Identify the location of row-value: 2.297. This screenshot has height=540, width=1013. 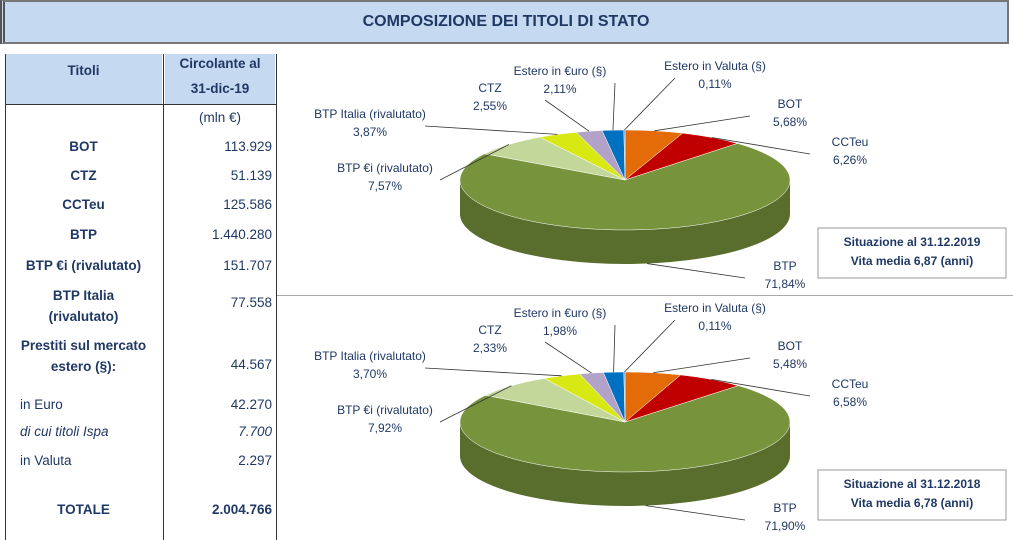
(255, 460).